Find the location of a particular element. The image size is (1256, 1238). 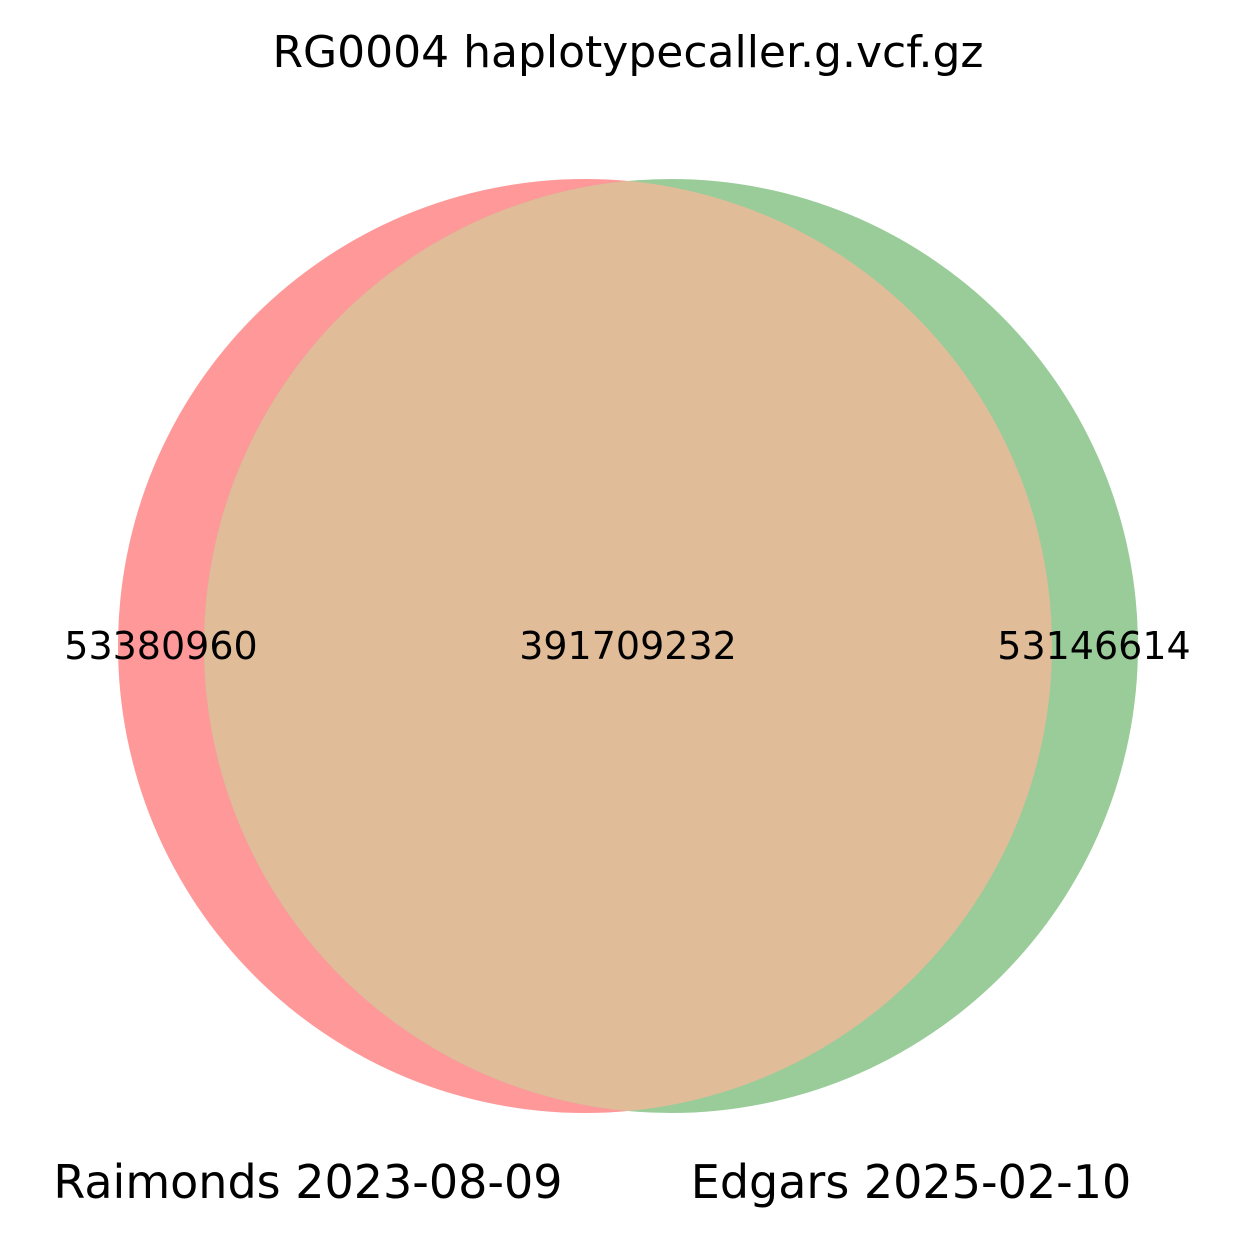

chart-title: RG0004 haplotypecaller.g.vcf.gz is located at coordinates (627, 52).